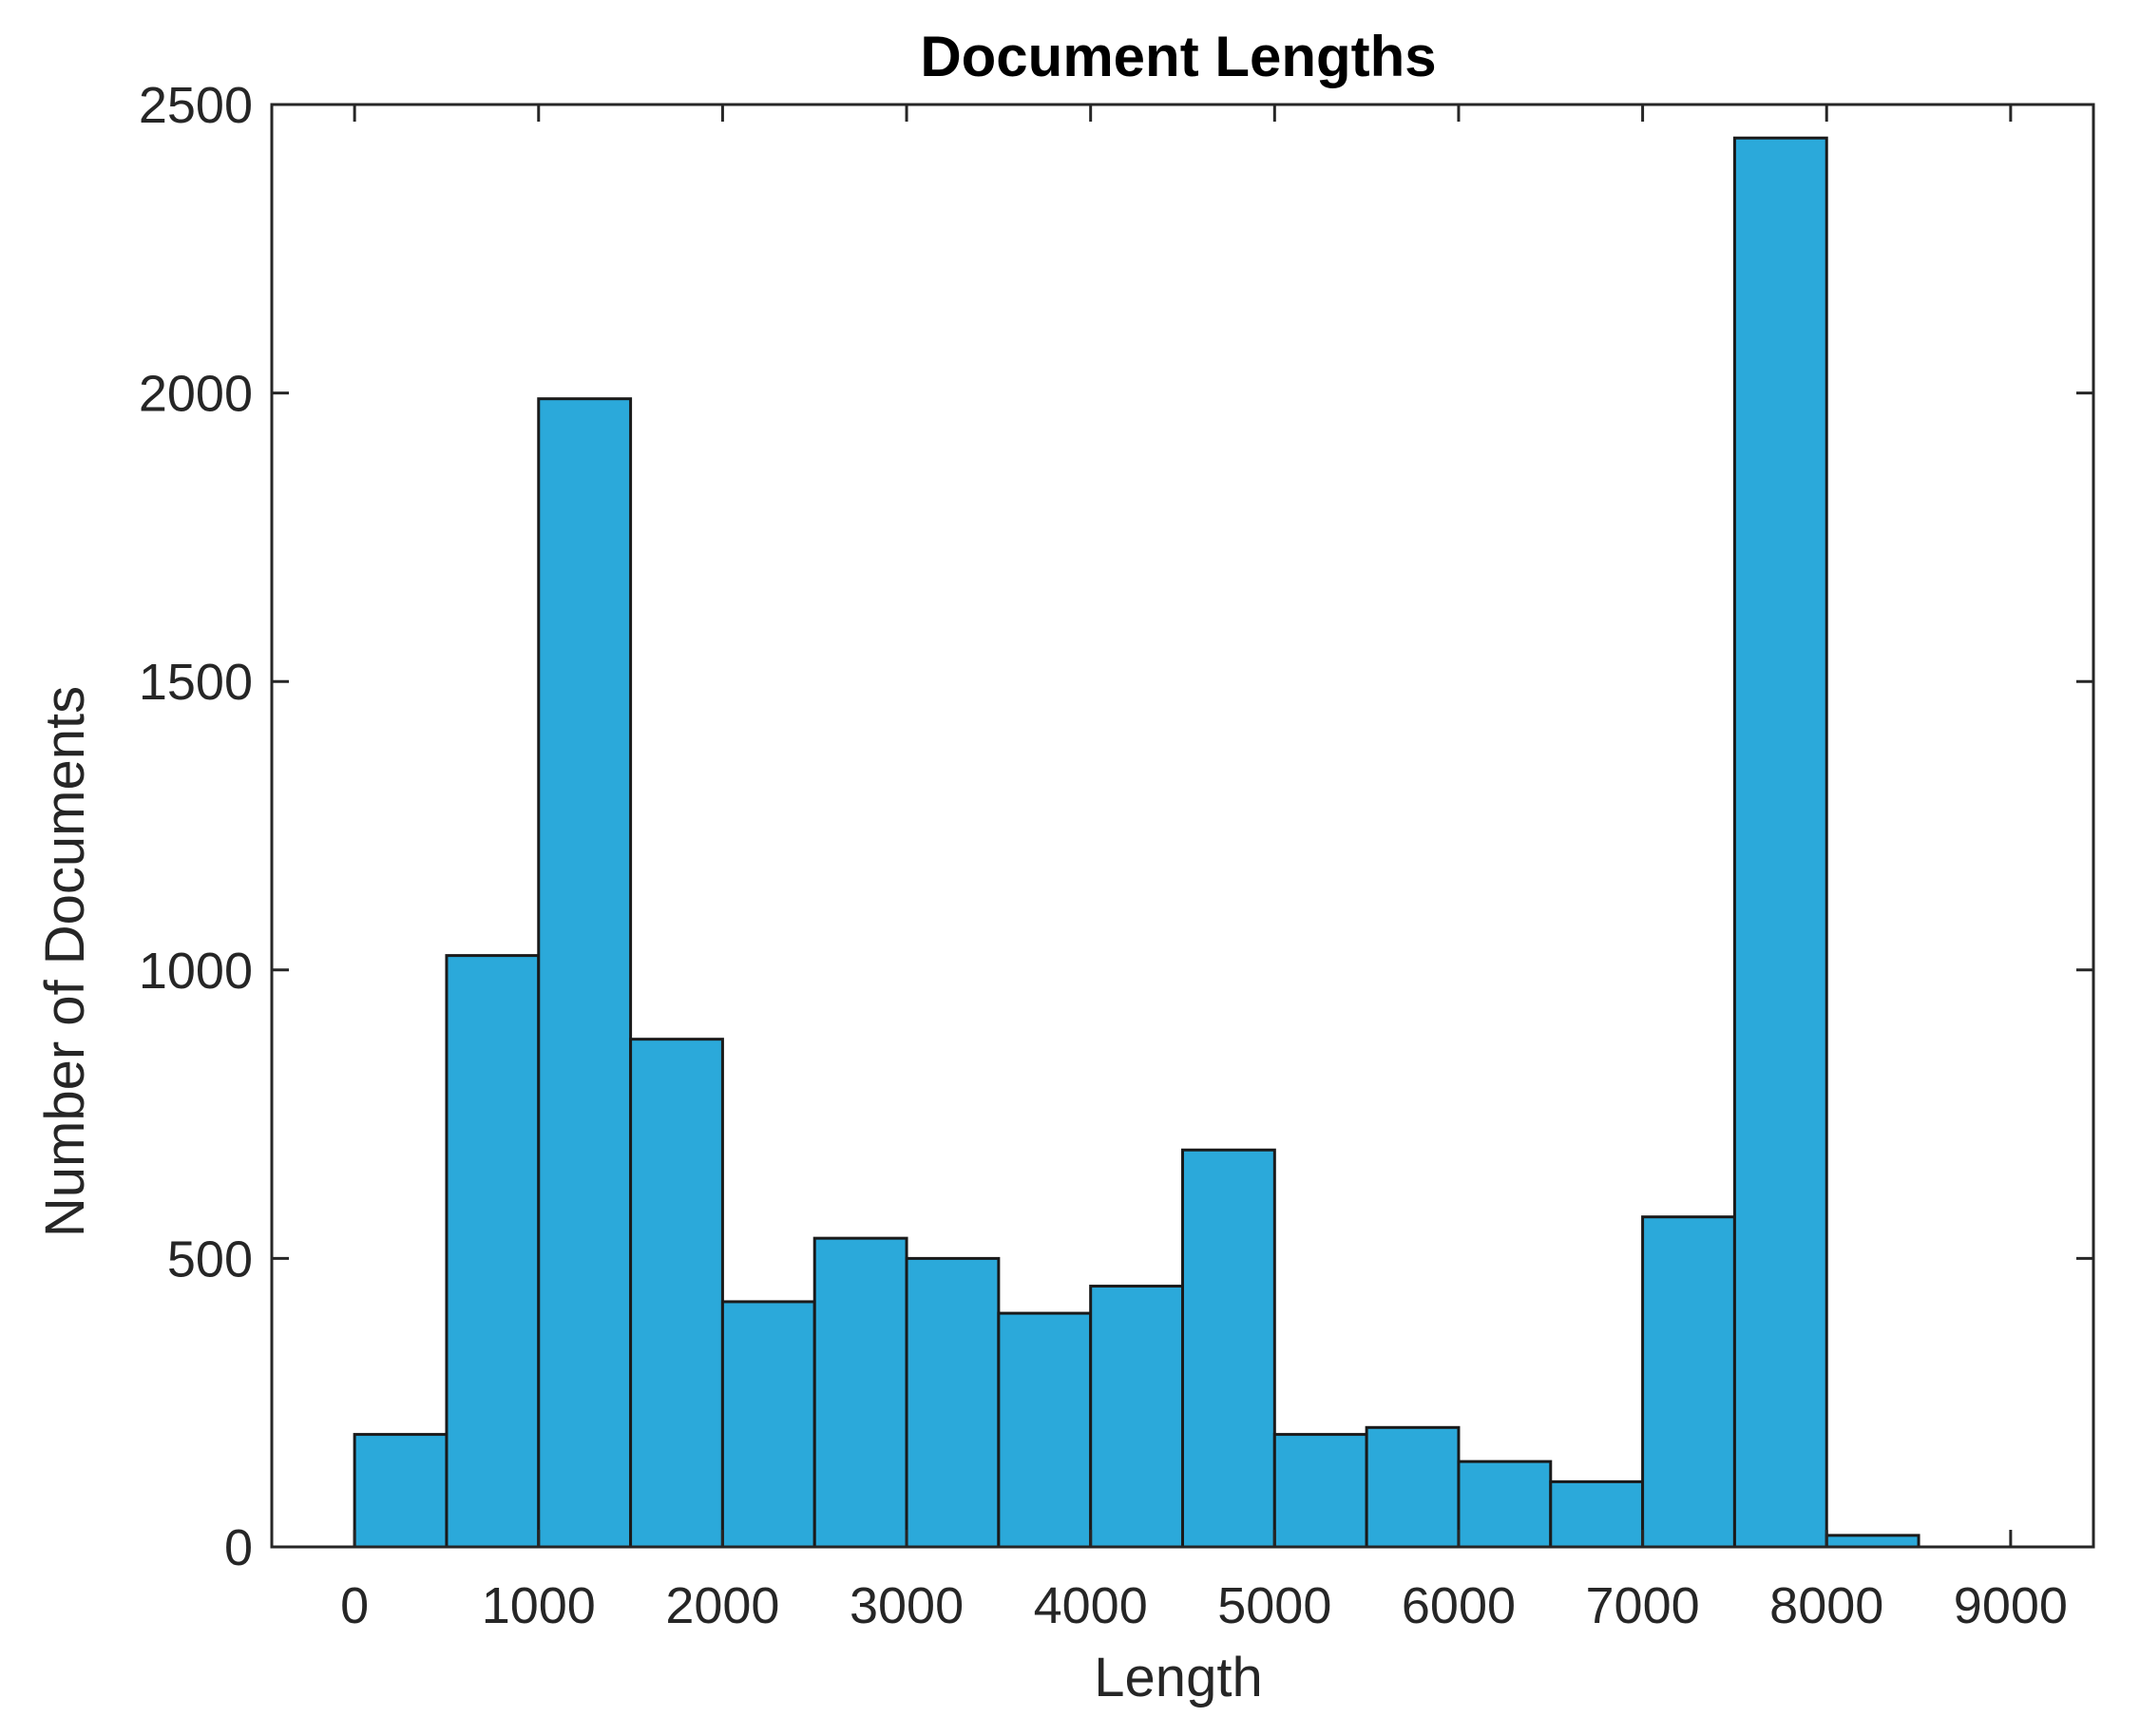 The image size is (2140, 1736). What do you see at coordinates (1826, 1606) in the screenshot?
I see `x-tick-label: 8000` at bounding box center [1826, 1606].